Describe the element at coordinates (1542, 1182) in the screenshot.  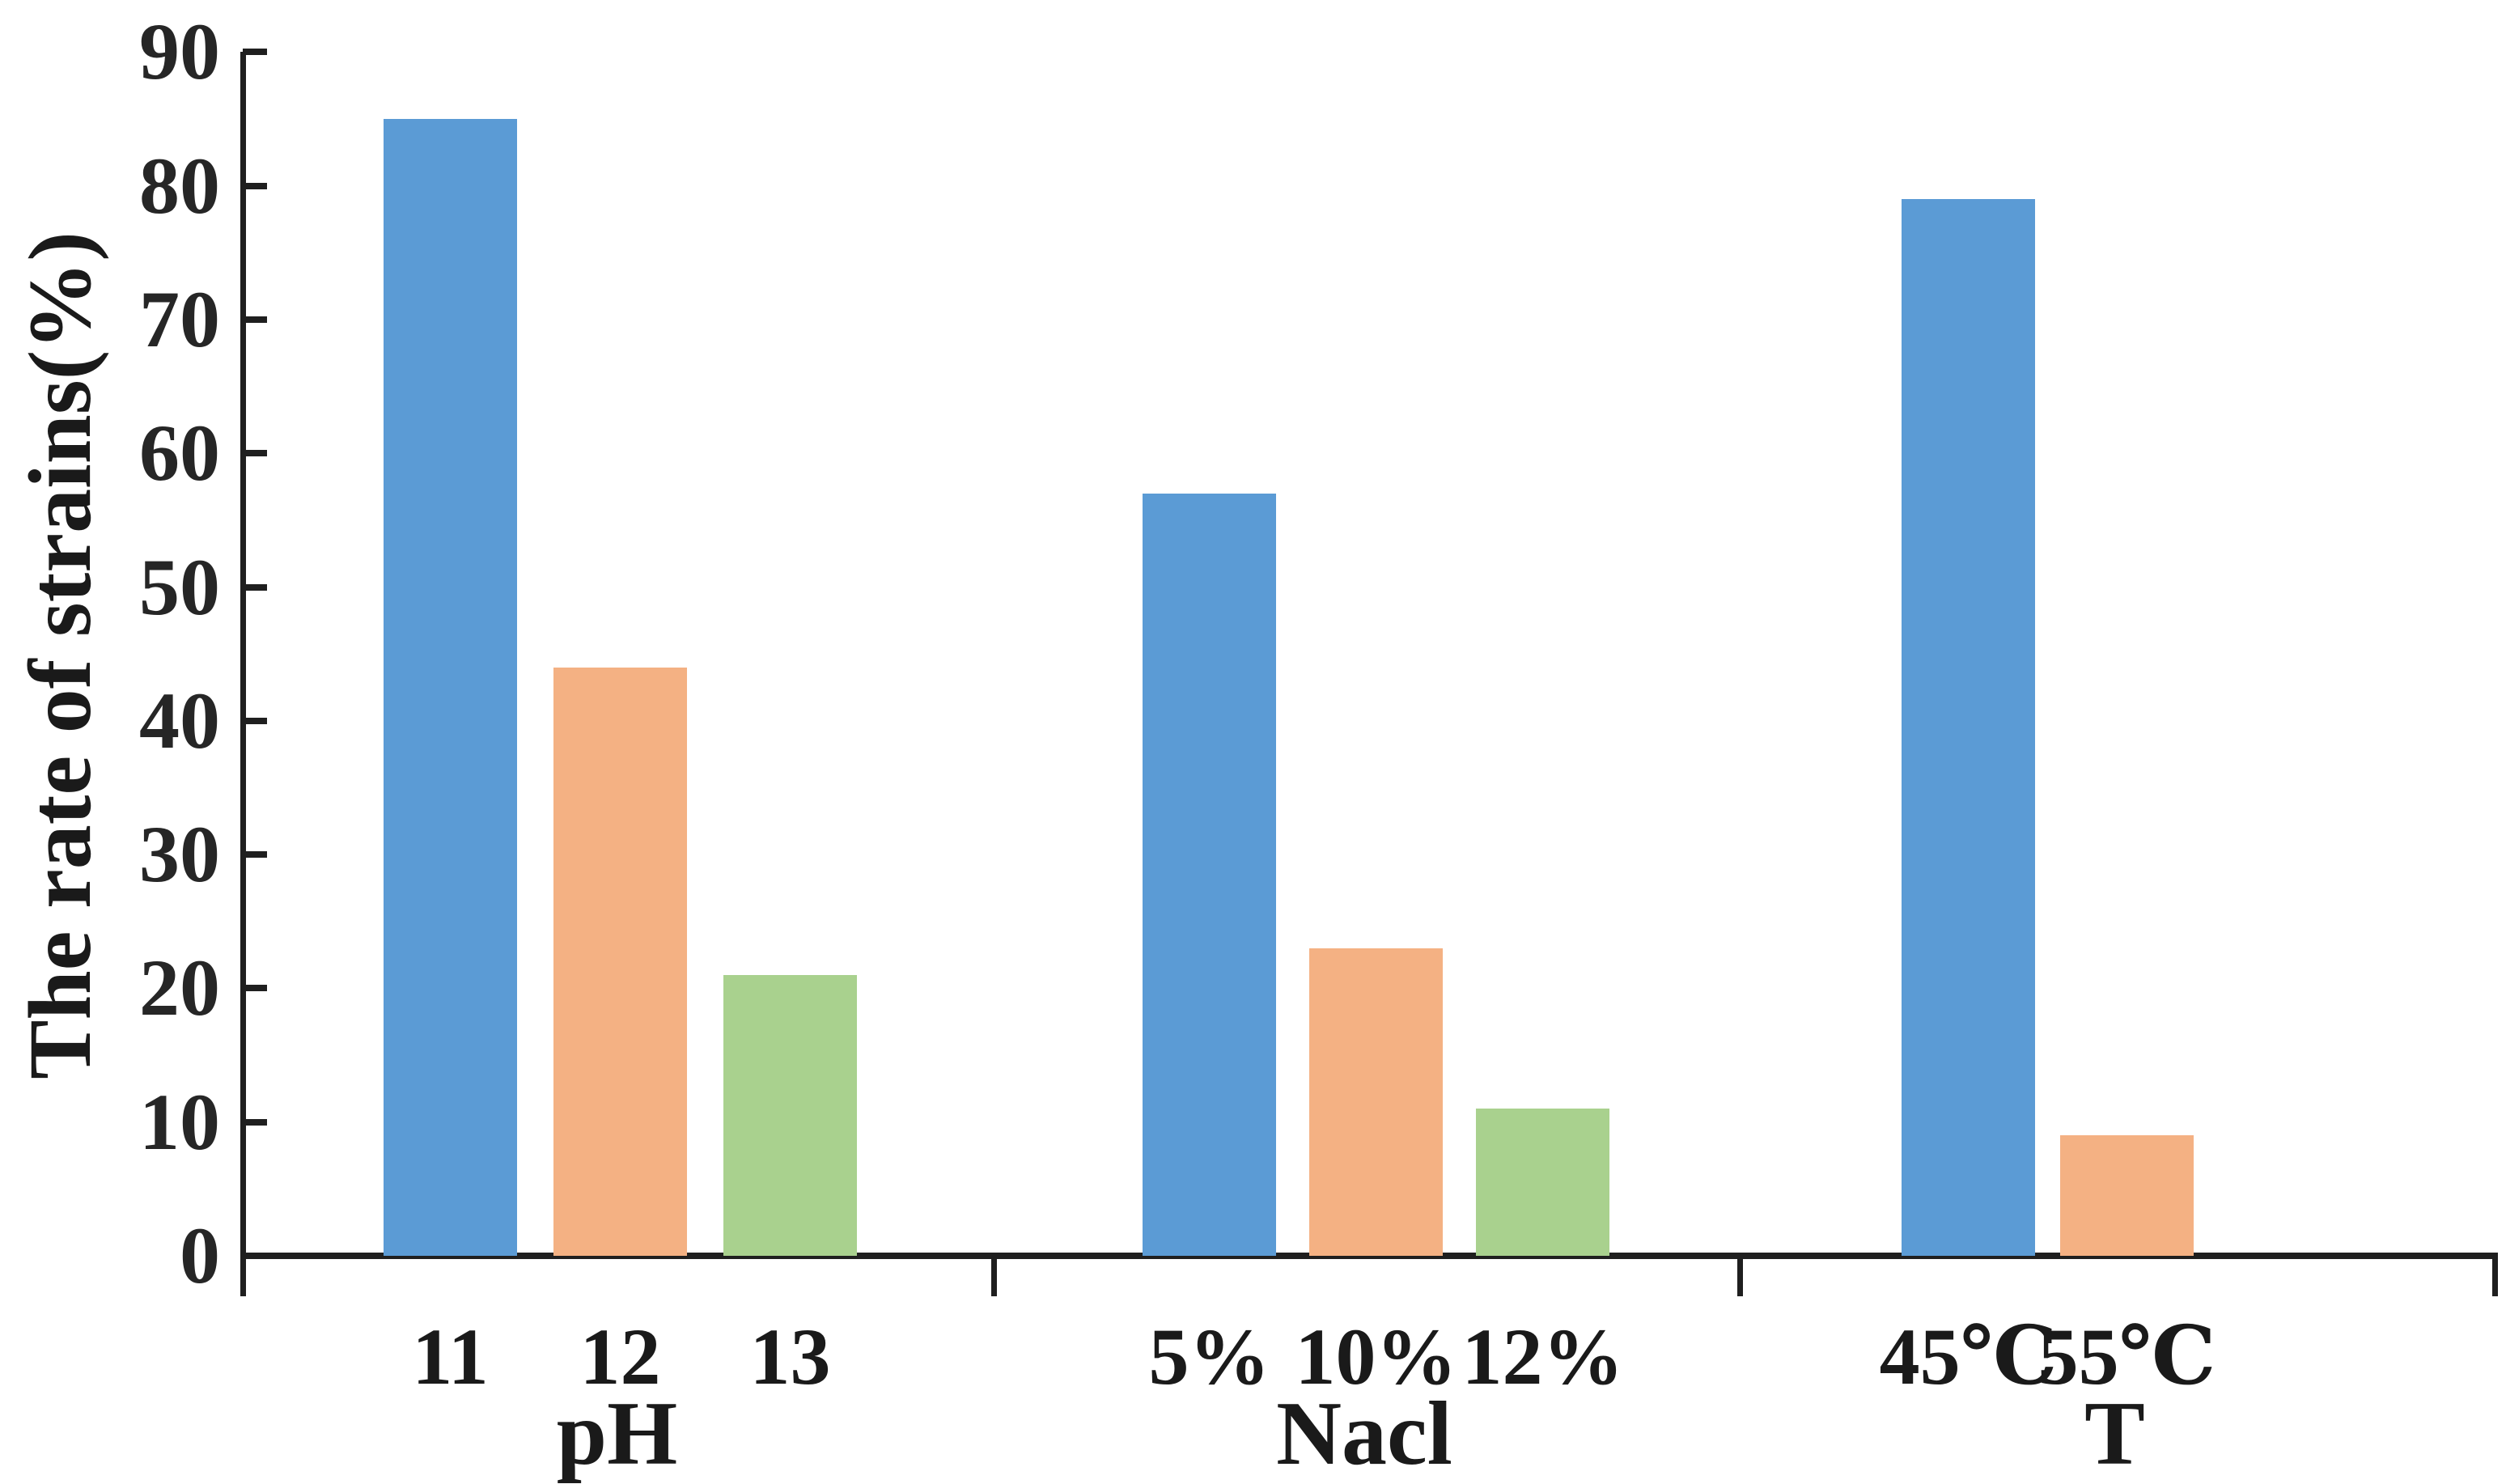
I see `bar-Nacl-12%` at that location.